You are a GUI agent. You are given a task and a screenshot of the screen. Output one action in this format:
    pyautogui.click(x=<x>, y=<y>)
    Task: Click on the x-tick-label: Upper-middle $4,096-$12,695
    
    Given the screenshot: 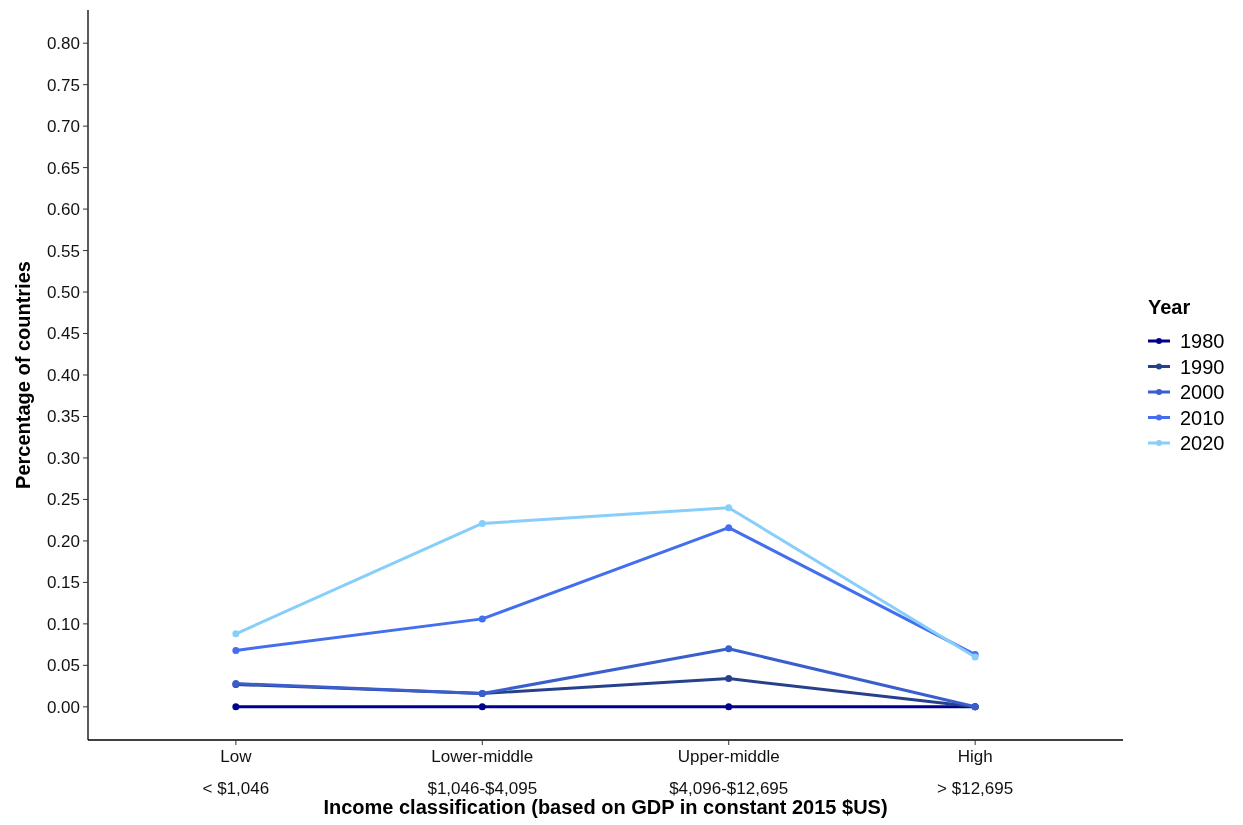 What is the action you would take?
    pyautogui.click(x=729, y=772)
    